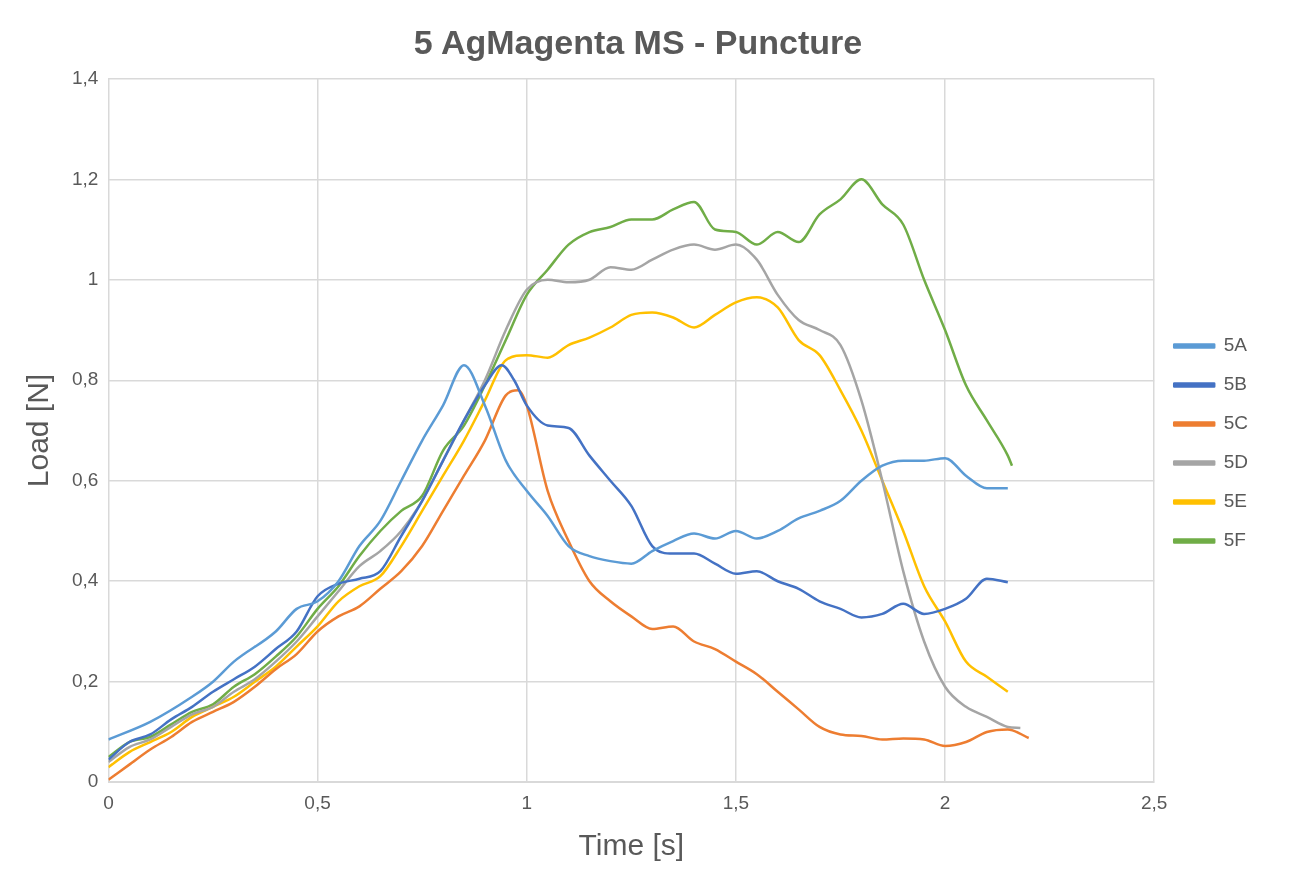 The width and height of the screenshot is (1290, 885). What do you see at coordinates (93, 279) in the screenshot?
I see `y-tick-label: 1` at bounding box center [93, 279].